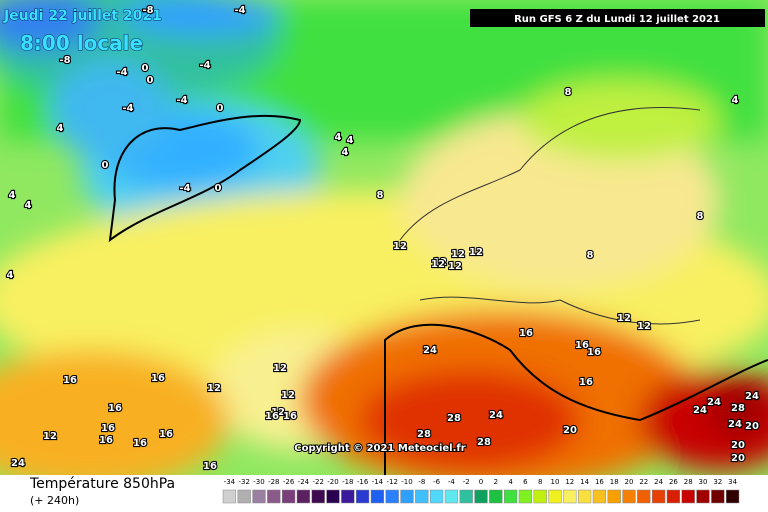 The width and height of the screenshot is (768, 512). Describe the element at coordinates (629, 482) in the screenshot. I see `scale-label: 20` at that location.